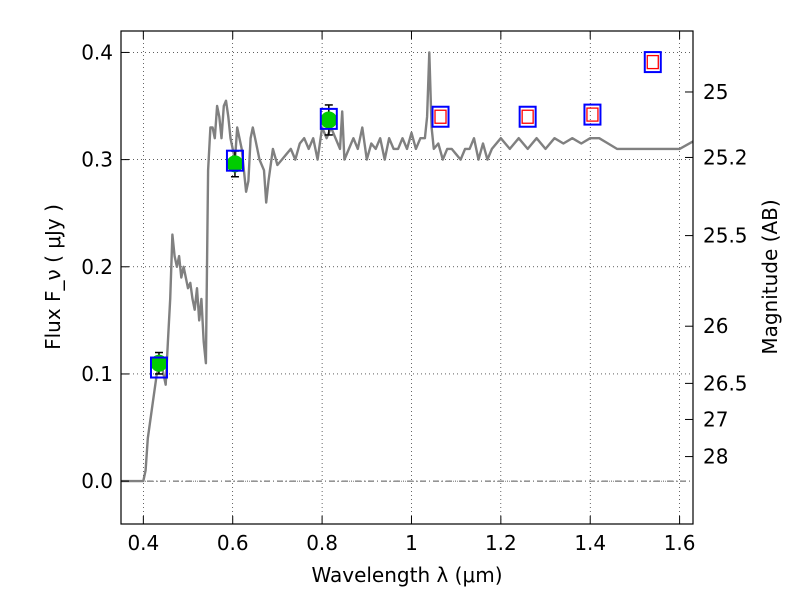 The height and width of the screenshot is (600, 800). Describe the element at coordinates (725, 383) in the screenshot. I see `magnitude-tick-label: 26.5` at that location.